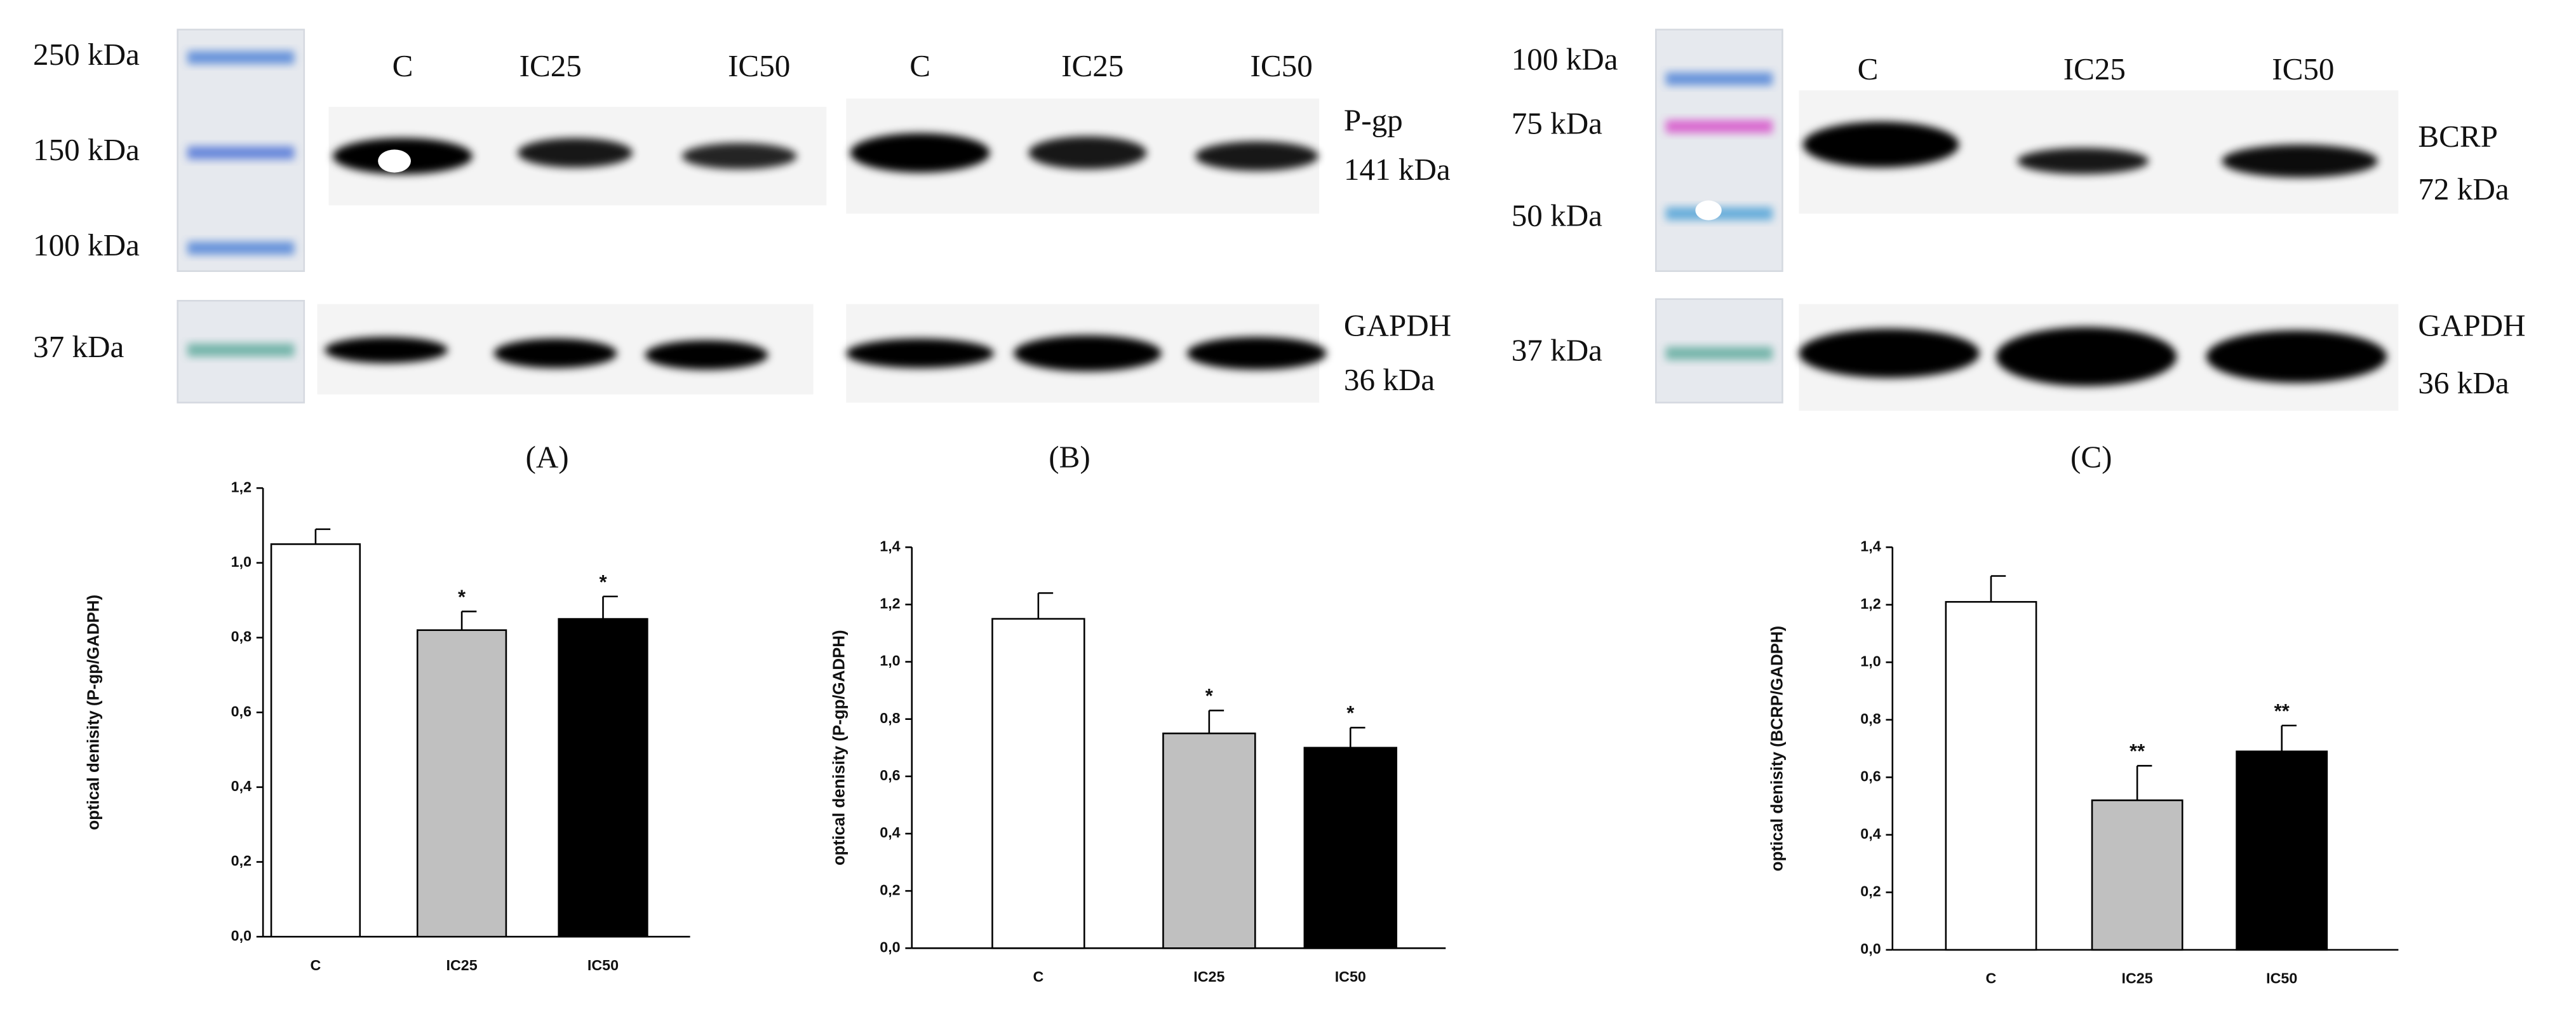  I want to click on blot-label: (A), so click(546, 456).